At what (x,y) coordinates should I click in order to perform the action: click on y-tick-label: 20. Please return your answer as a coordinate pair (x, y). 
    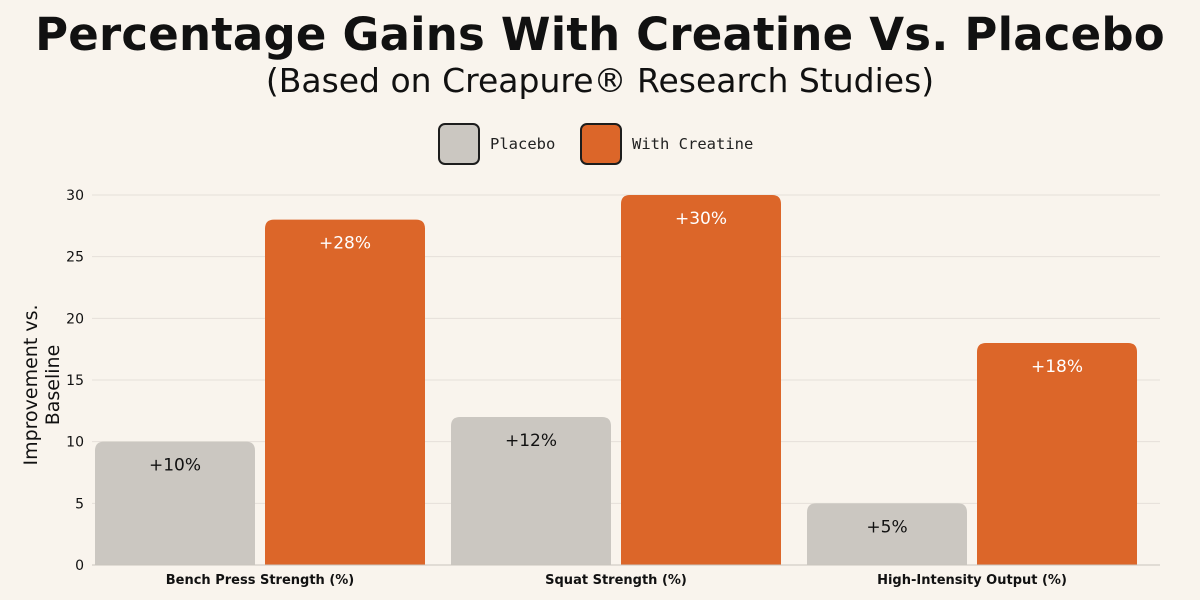
    Looking at the image, I should click on (75, 319).